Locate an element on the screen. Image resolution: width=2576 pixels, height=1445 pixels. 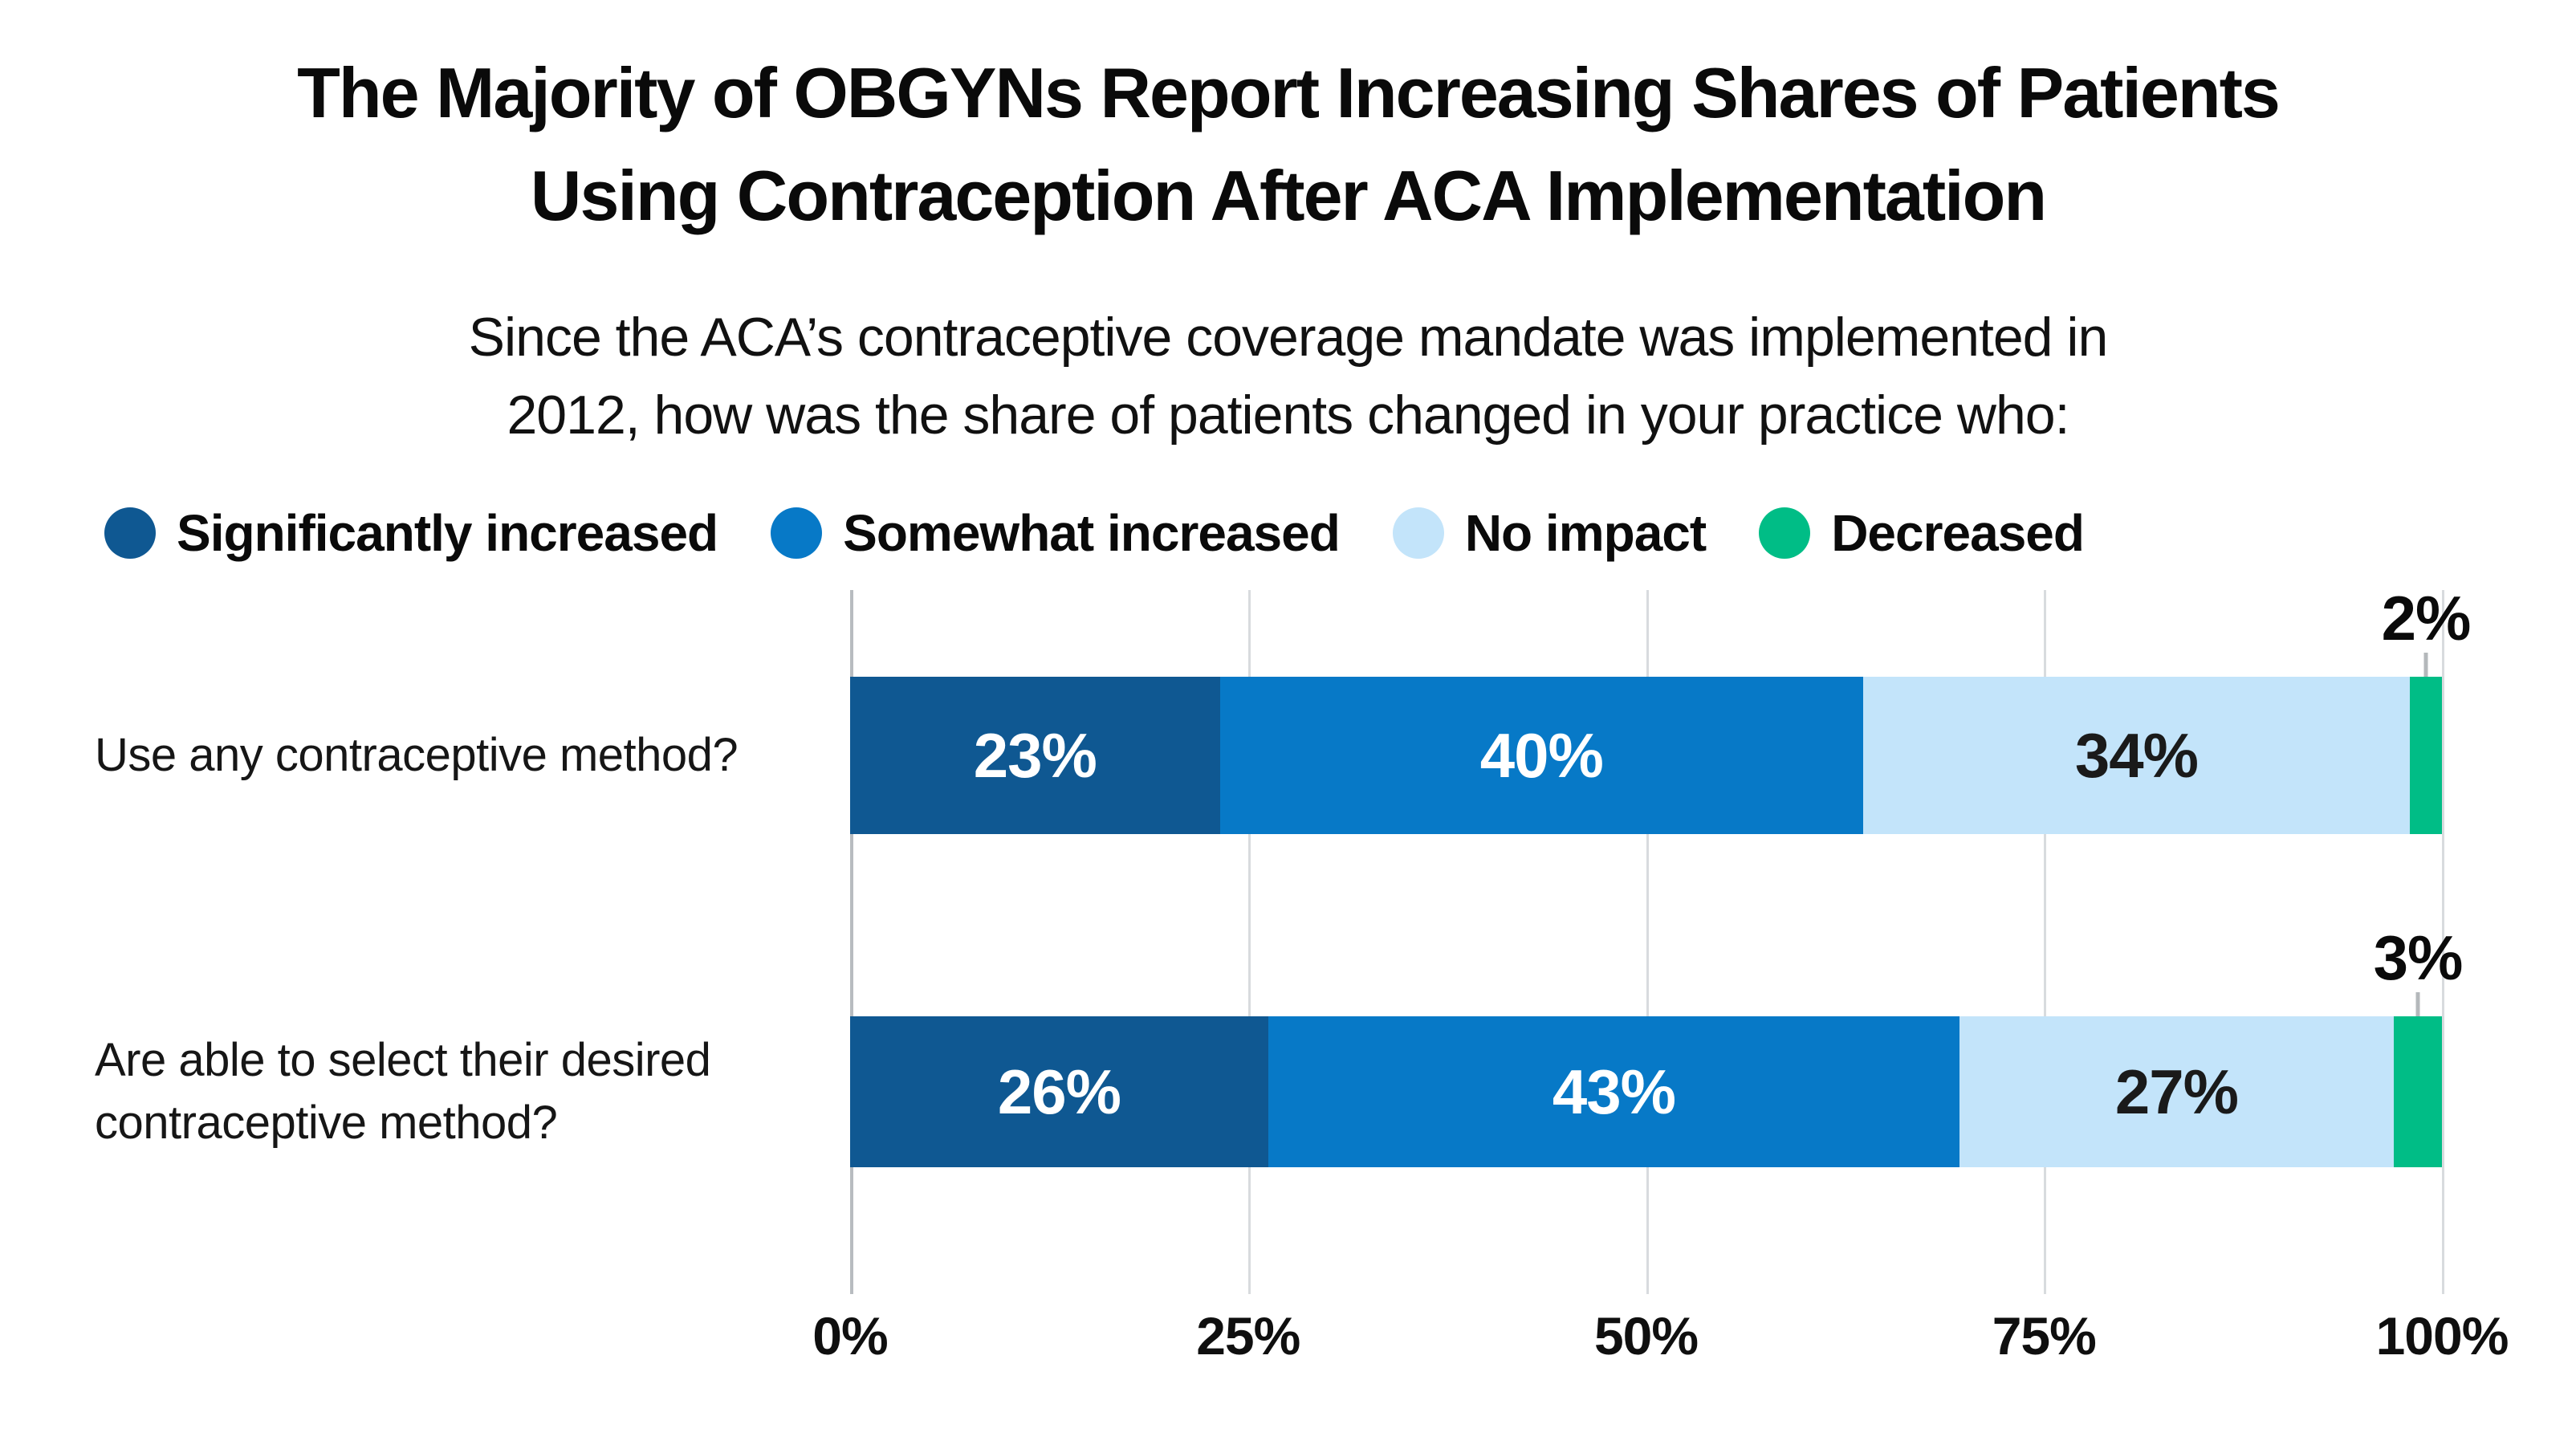
bar-segment: 23% is located at coordinates (1035, 755).